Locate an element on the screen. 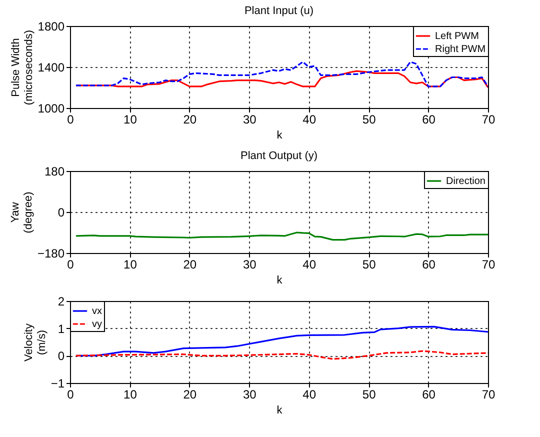  y-tick-label: 1000 is located at coordinates (51, 109).